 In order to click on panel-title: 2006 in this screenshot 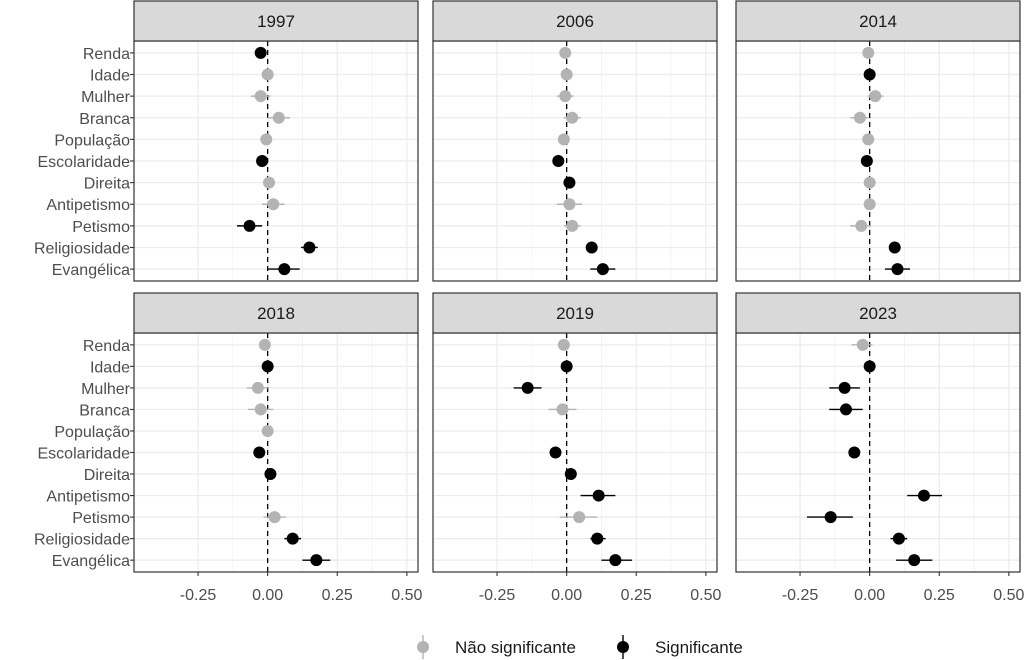, I will do `click(575, 21)`.